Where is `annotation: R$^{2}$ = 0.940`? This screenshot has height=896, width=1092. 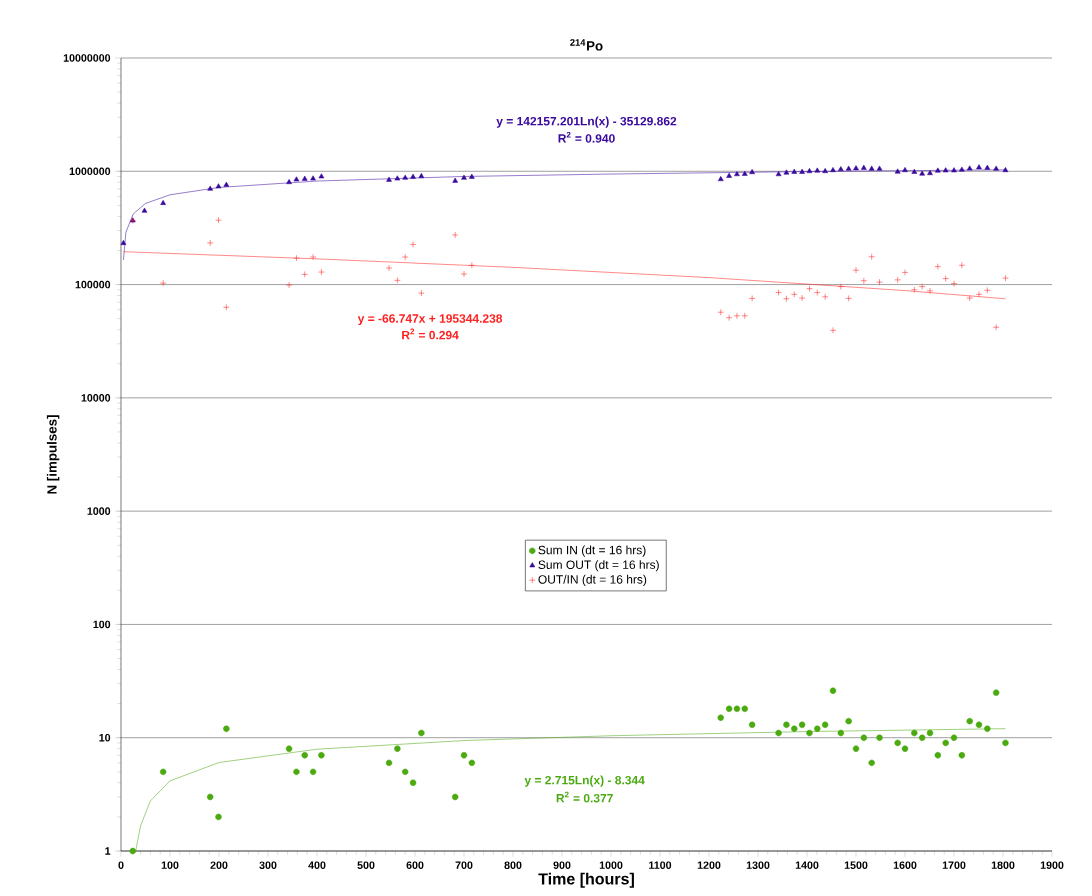 annotation: R$^{2}$ = 0.940 is located at coordinates (586, 137).